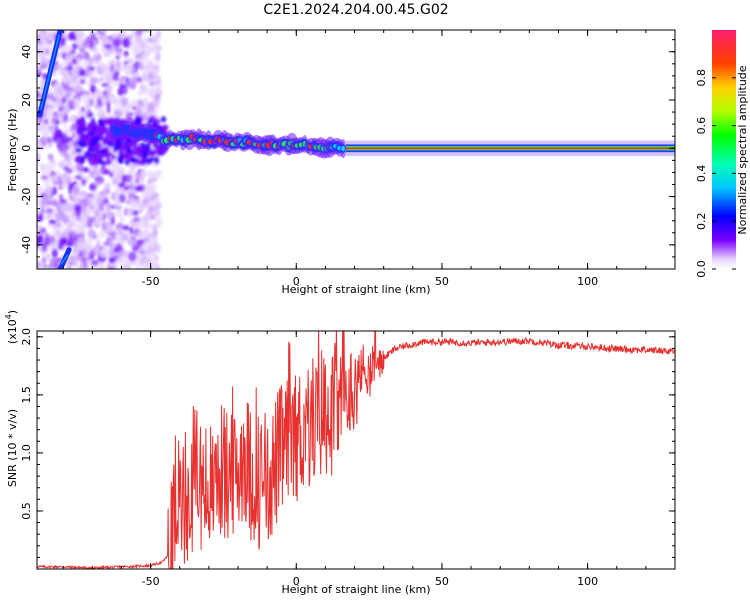 The image size is (750, 600). I want to click on snr-scale-note: (x104), so click(11, 327).